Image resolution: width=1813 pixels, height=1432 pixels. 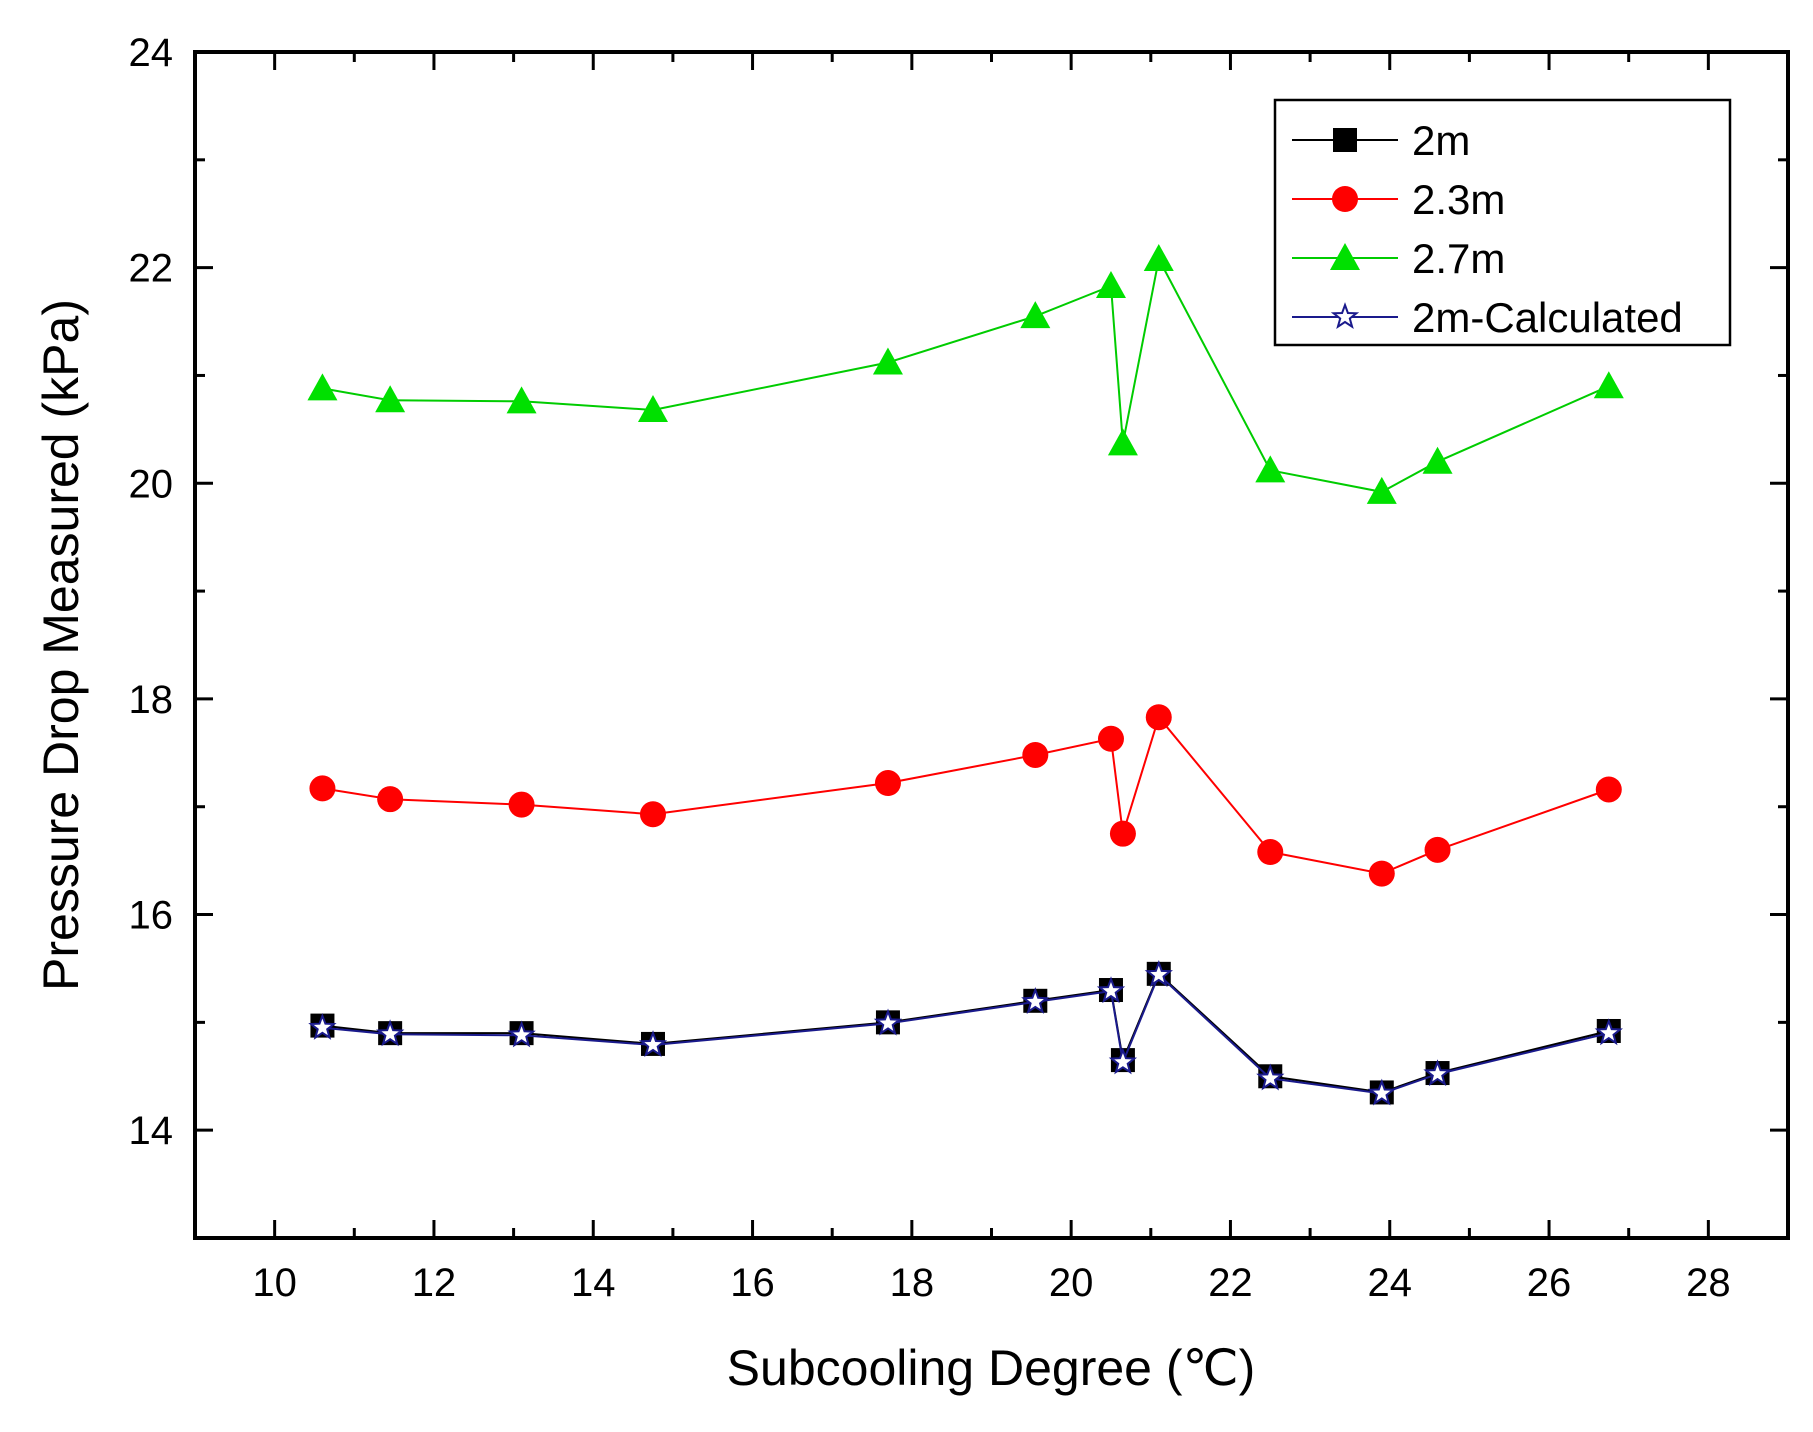 What do you see at coordinates (151, 53) in the screenshot?
I see `y-tick-label: 24` at bounding box center [151, 53].